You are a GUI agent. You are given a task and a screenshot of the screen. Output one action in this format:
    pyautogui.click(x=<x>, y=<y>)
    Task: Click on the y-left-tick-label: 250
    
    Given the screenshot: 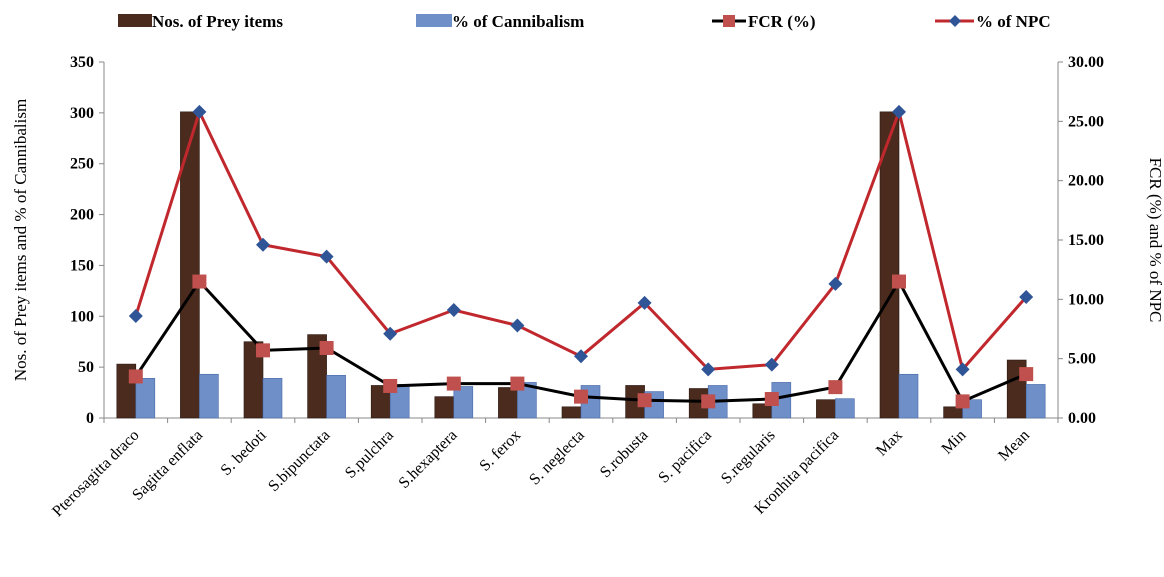 What is the action you would take?
    pyautogui.click(x=82, y=164)
    